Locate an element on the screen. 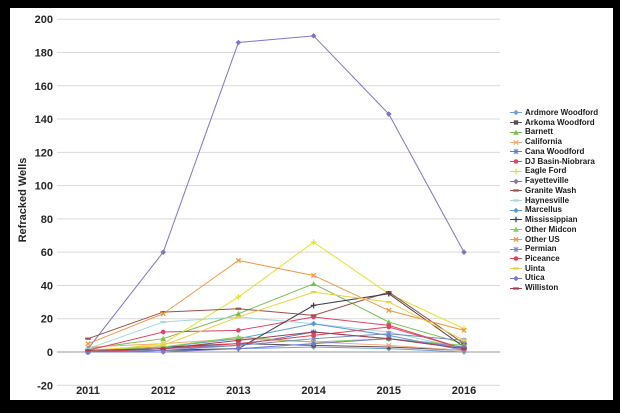  legend-item-dj-basin-niobrara: DJ Basin-Niobrara is located at coordinates (553, 162).